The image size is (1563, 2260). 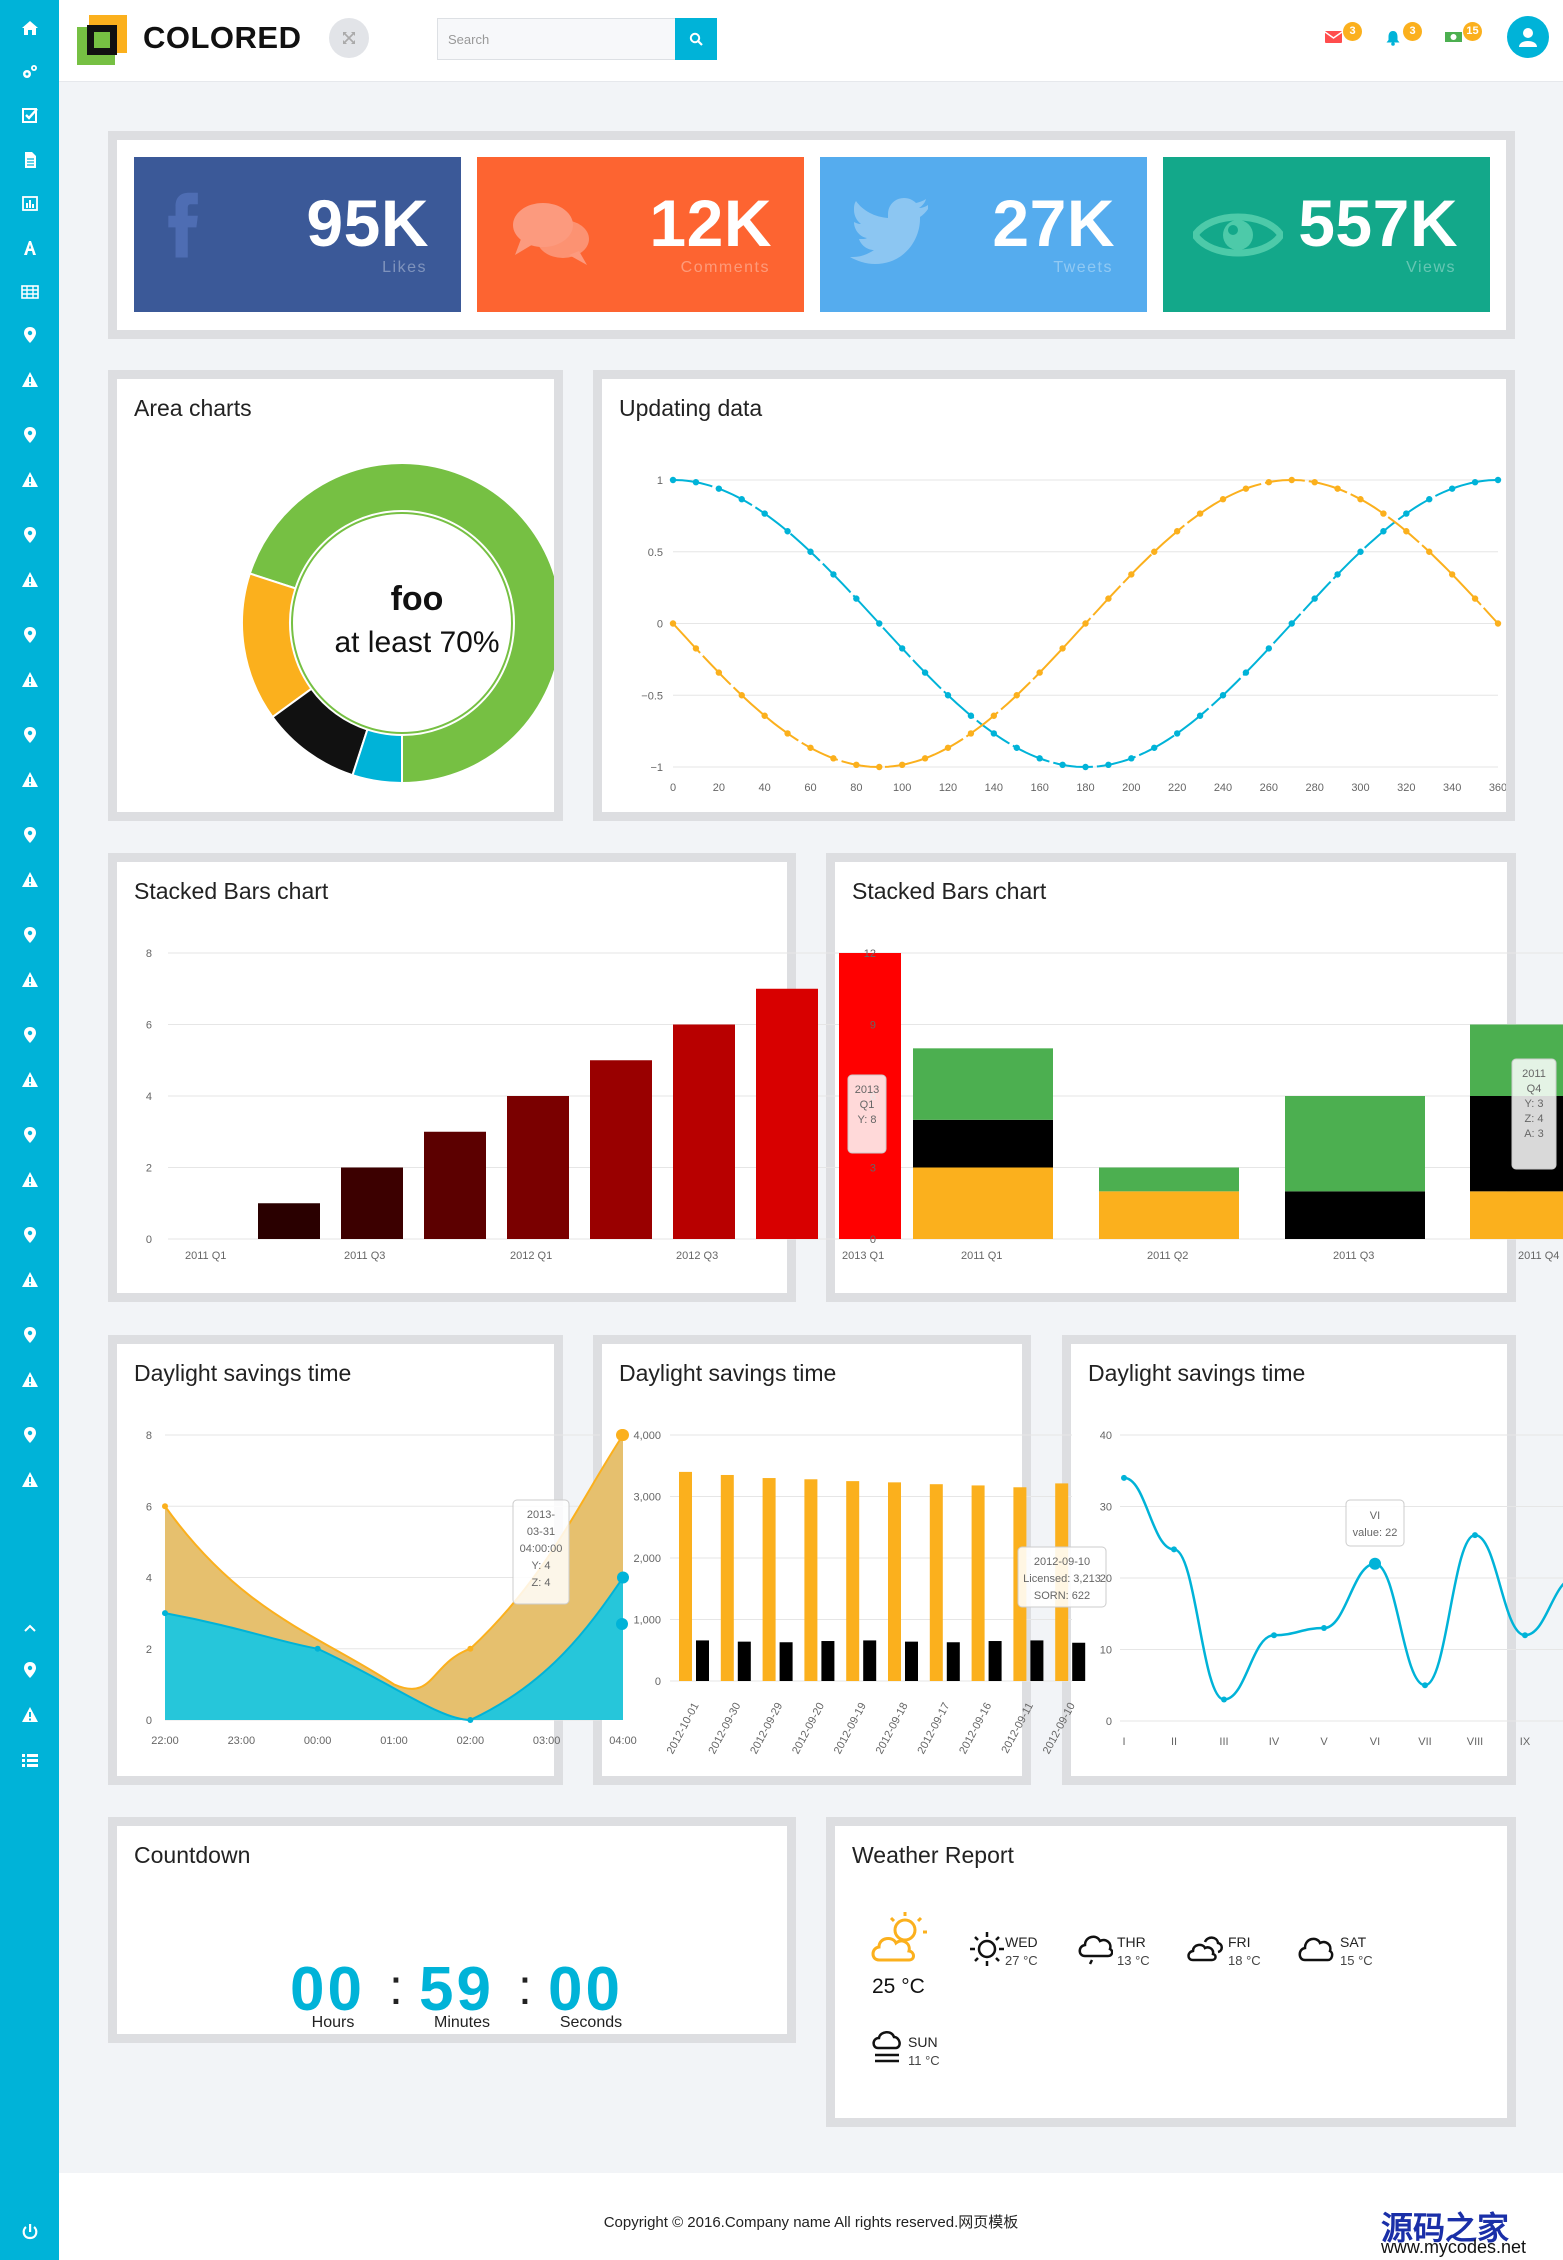 What do you see at coordinates (349, 38) in the screenshot?
I see `expand-button` at bounding box center [349, 38].